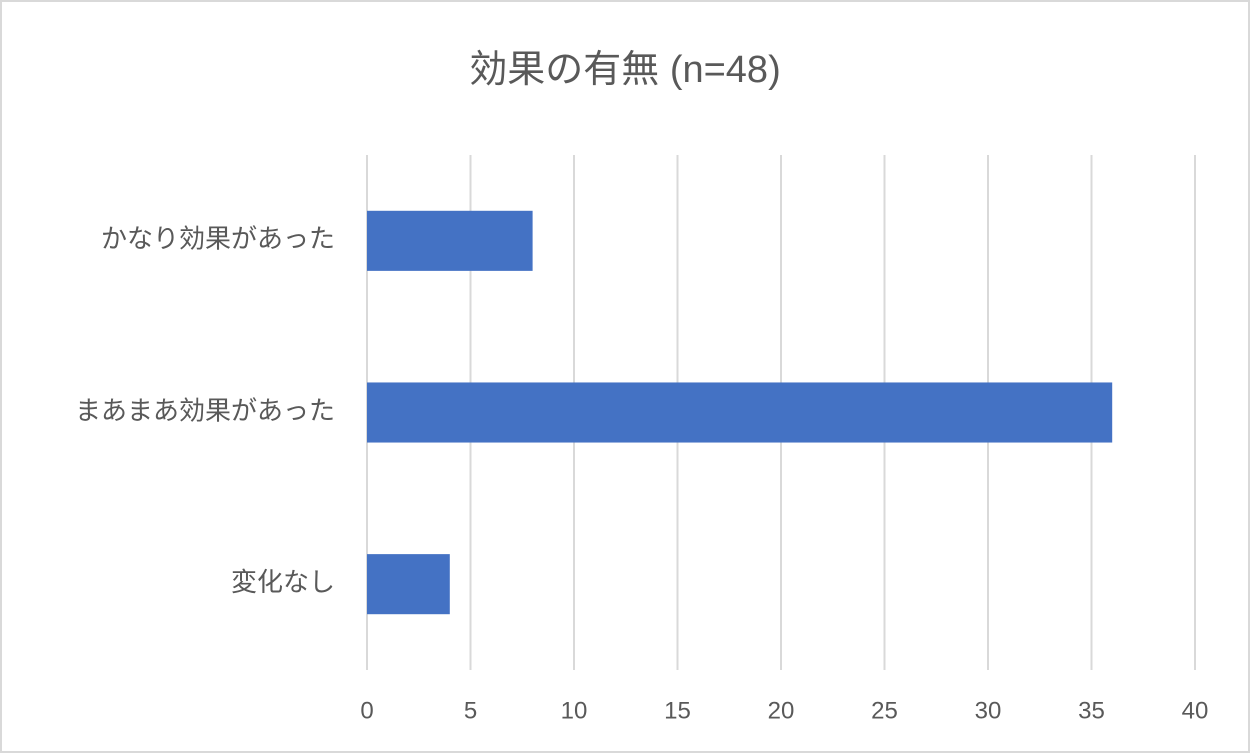 The width and height of the screenshot is (1250, 753). Describe the element at coordinates (1195, 710) in the screenshot. I see `x-tick-label: 40` at that location.